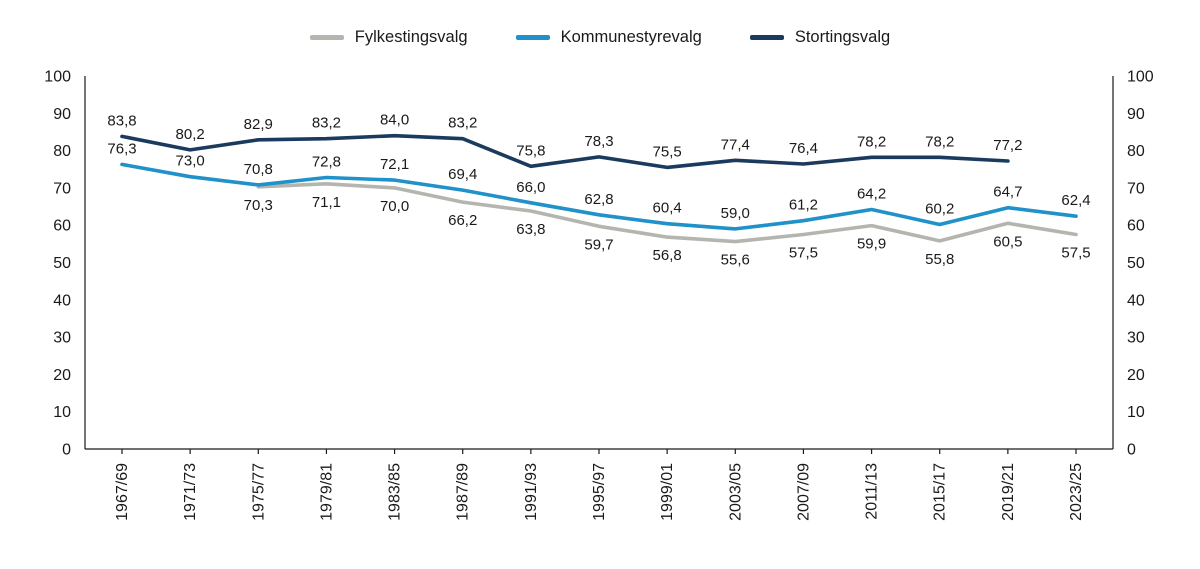 This screenshot has width=1200, height=569. Describe the element at coordinates (871, 194) in the screenshot. I see `data-label-kommunestyrevalg: 64,2` at that location.